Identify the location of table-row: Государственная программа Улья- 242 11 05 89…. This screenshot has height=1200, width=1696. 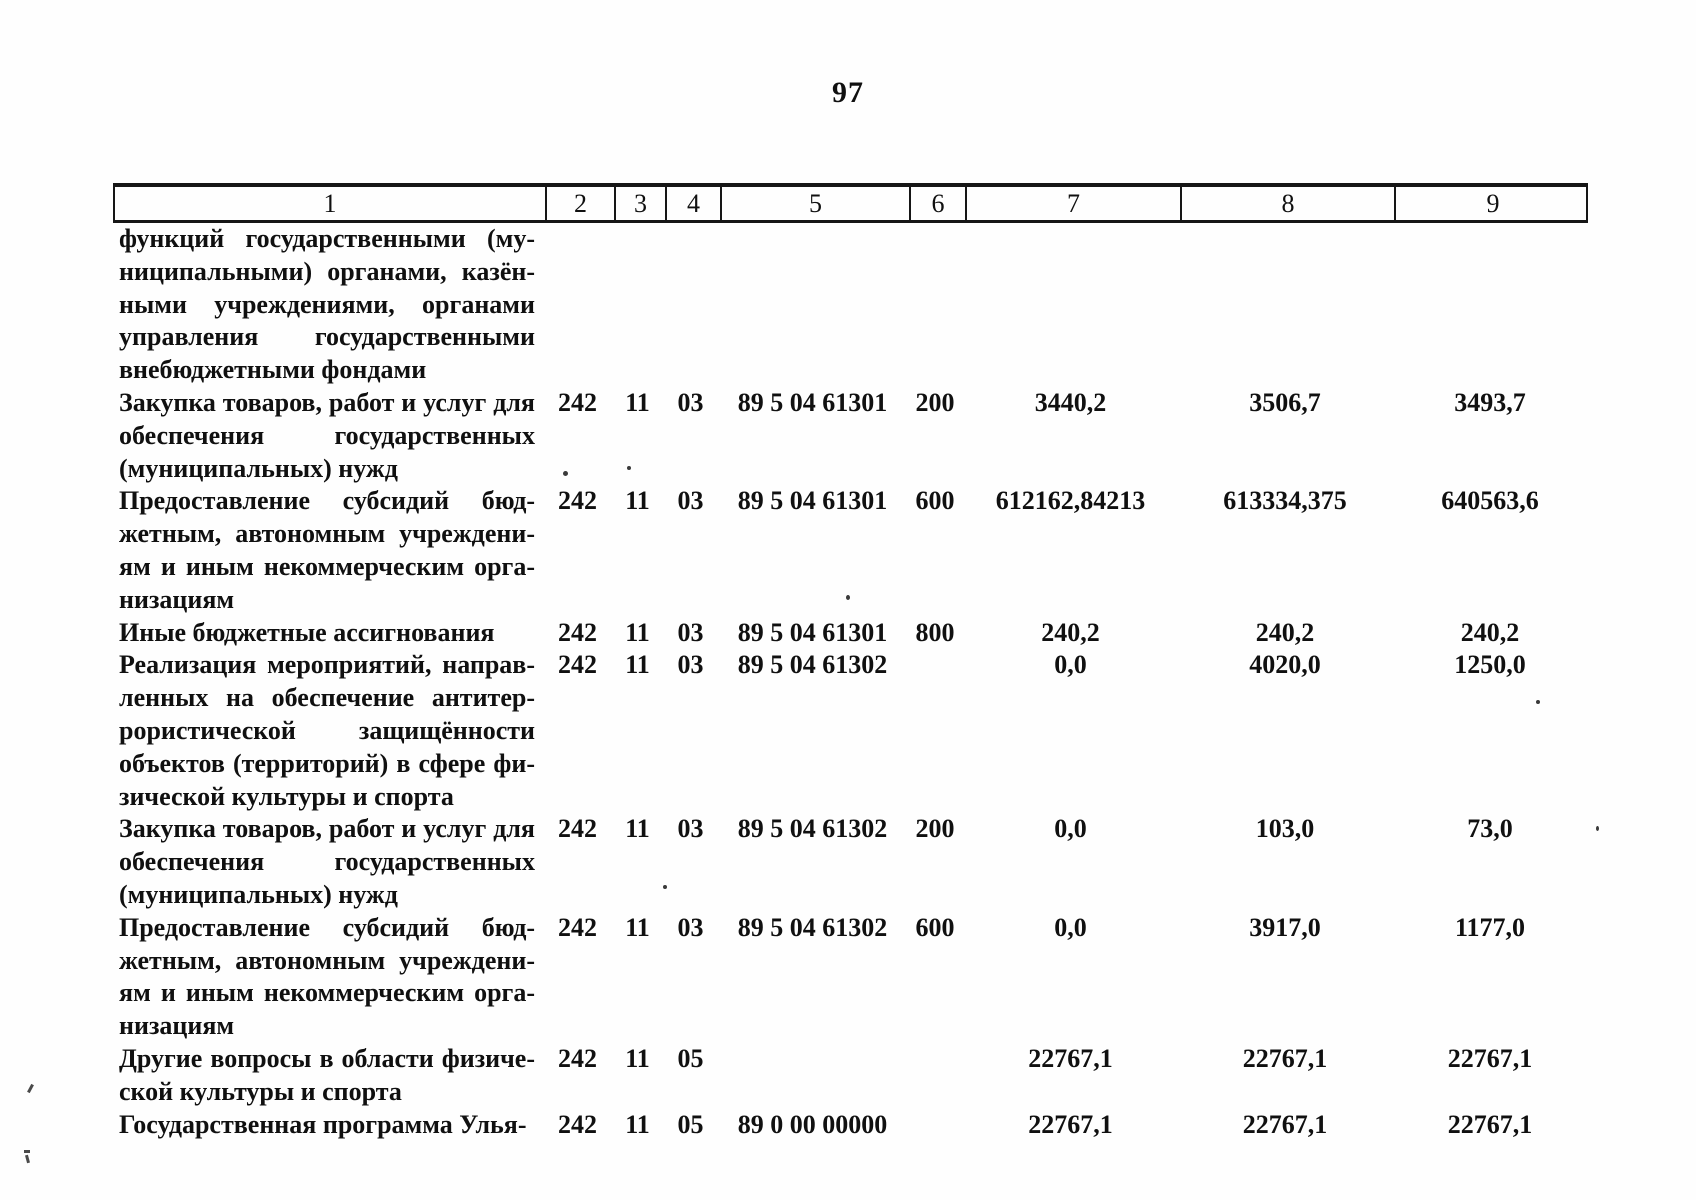
(850, 1125).